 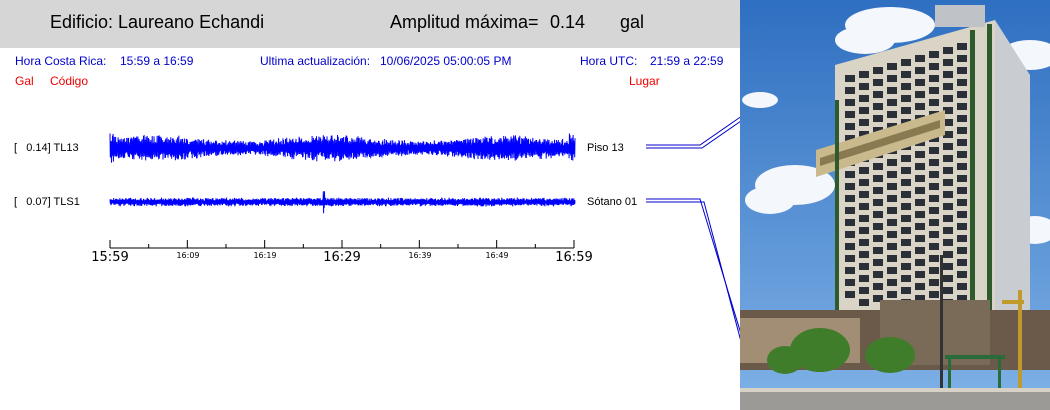 I want to click on waveform-tl13, so click(x=342, y=148).